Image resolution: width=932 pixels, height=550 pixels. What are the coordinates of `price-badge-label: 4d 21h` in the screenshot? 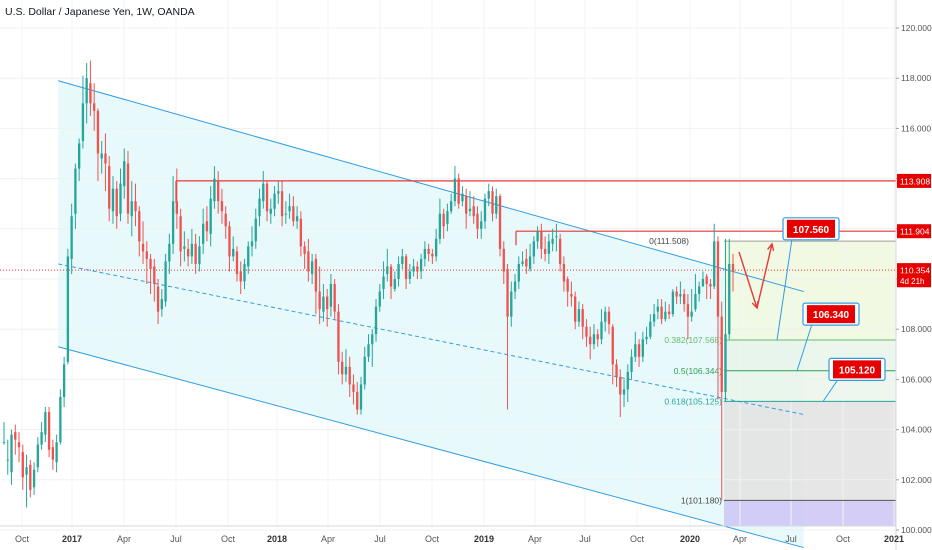 It's located at (912, 281).